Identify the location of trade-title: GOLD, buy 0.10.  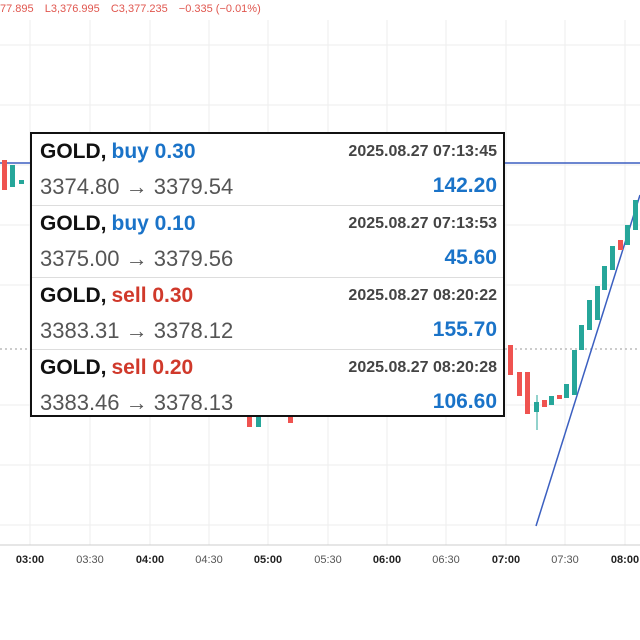
(118, 224).